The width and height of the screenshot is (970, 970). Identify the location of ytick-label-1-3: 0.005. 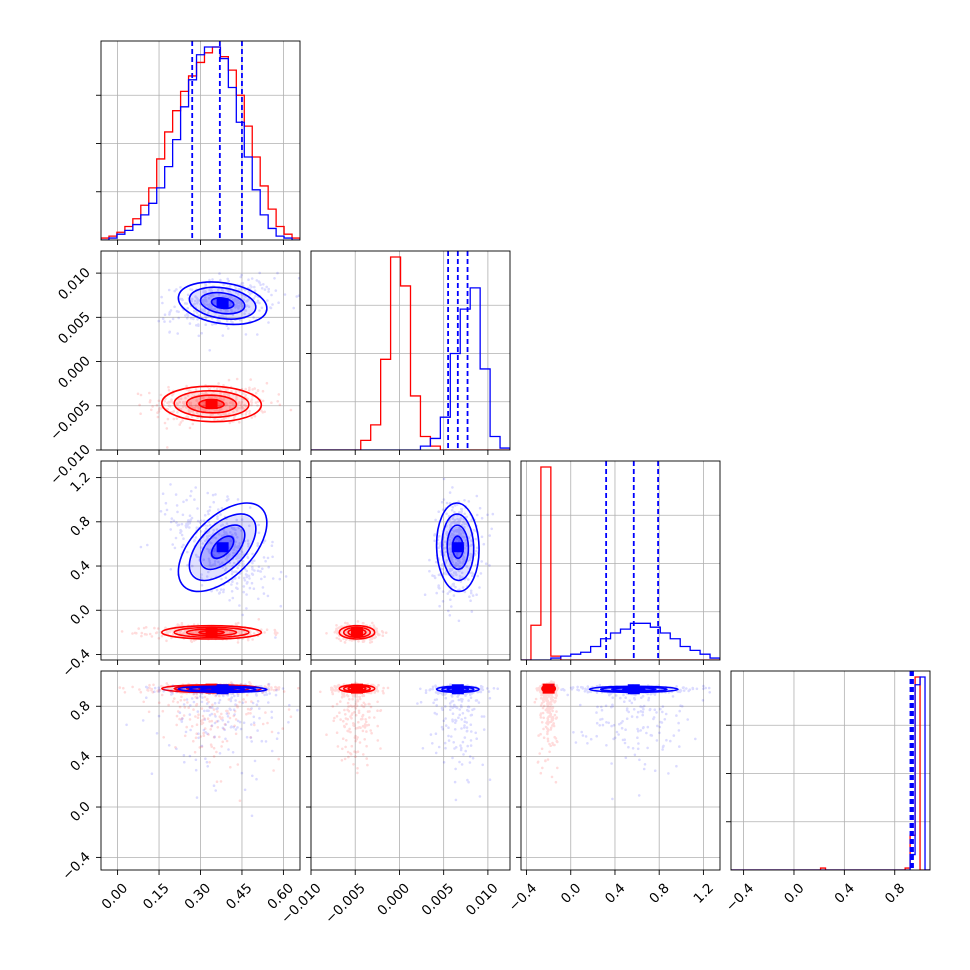
(74, 328).